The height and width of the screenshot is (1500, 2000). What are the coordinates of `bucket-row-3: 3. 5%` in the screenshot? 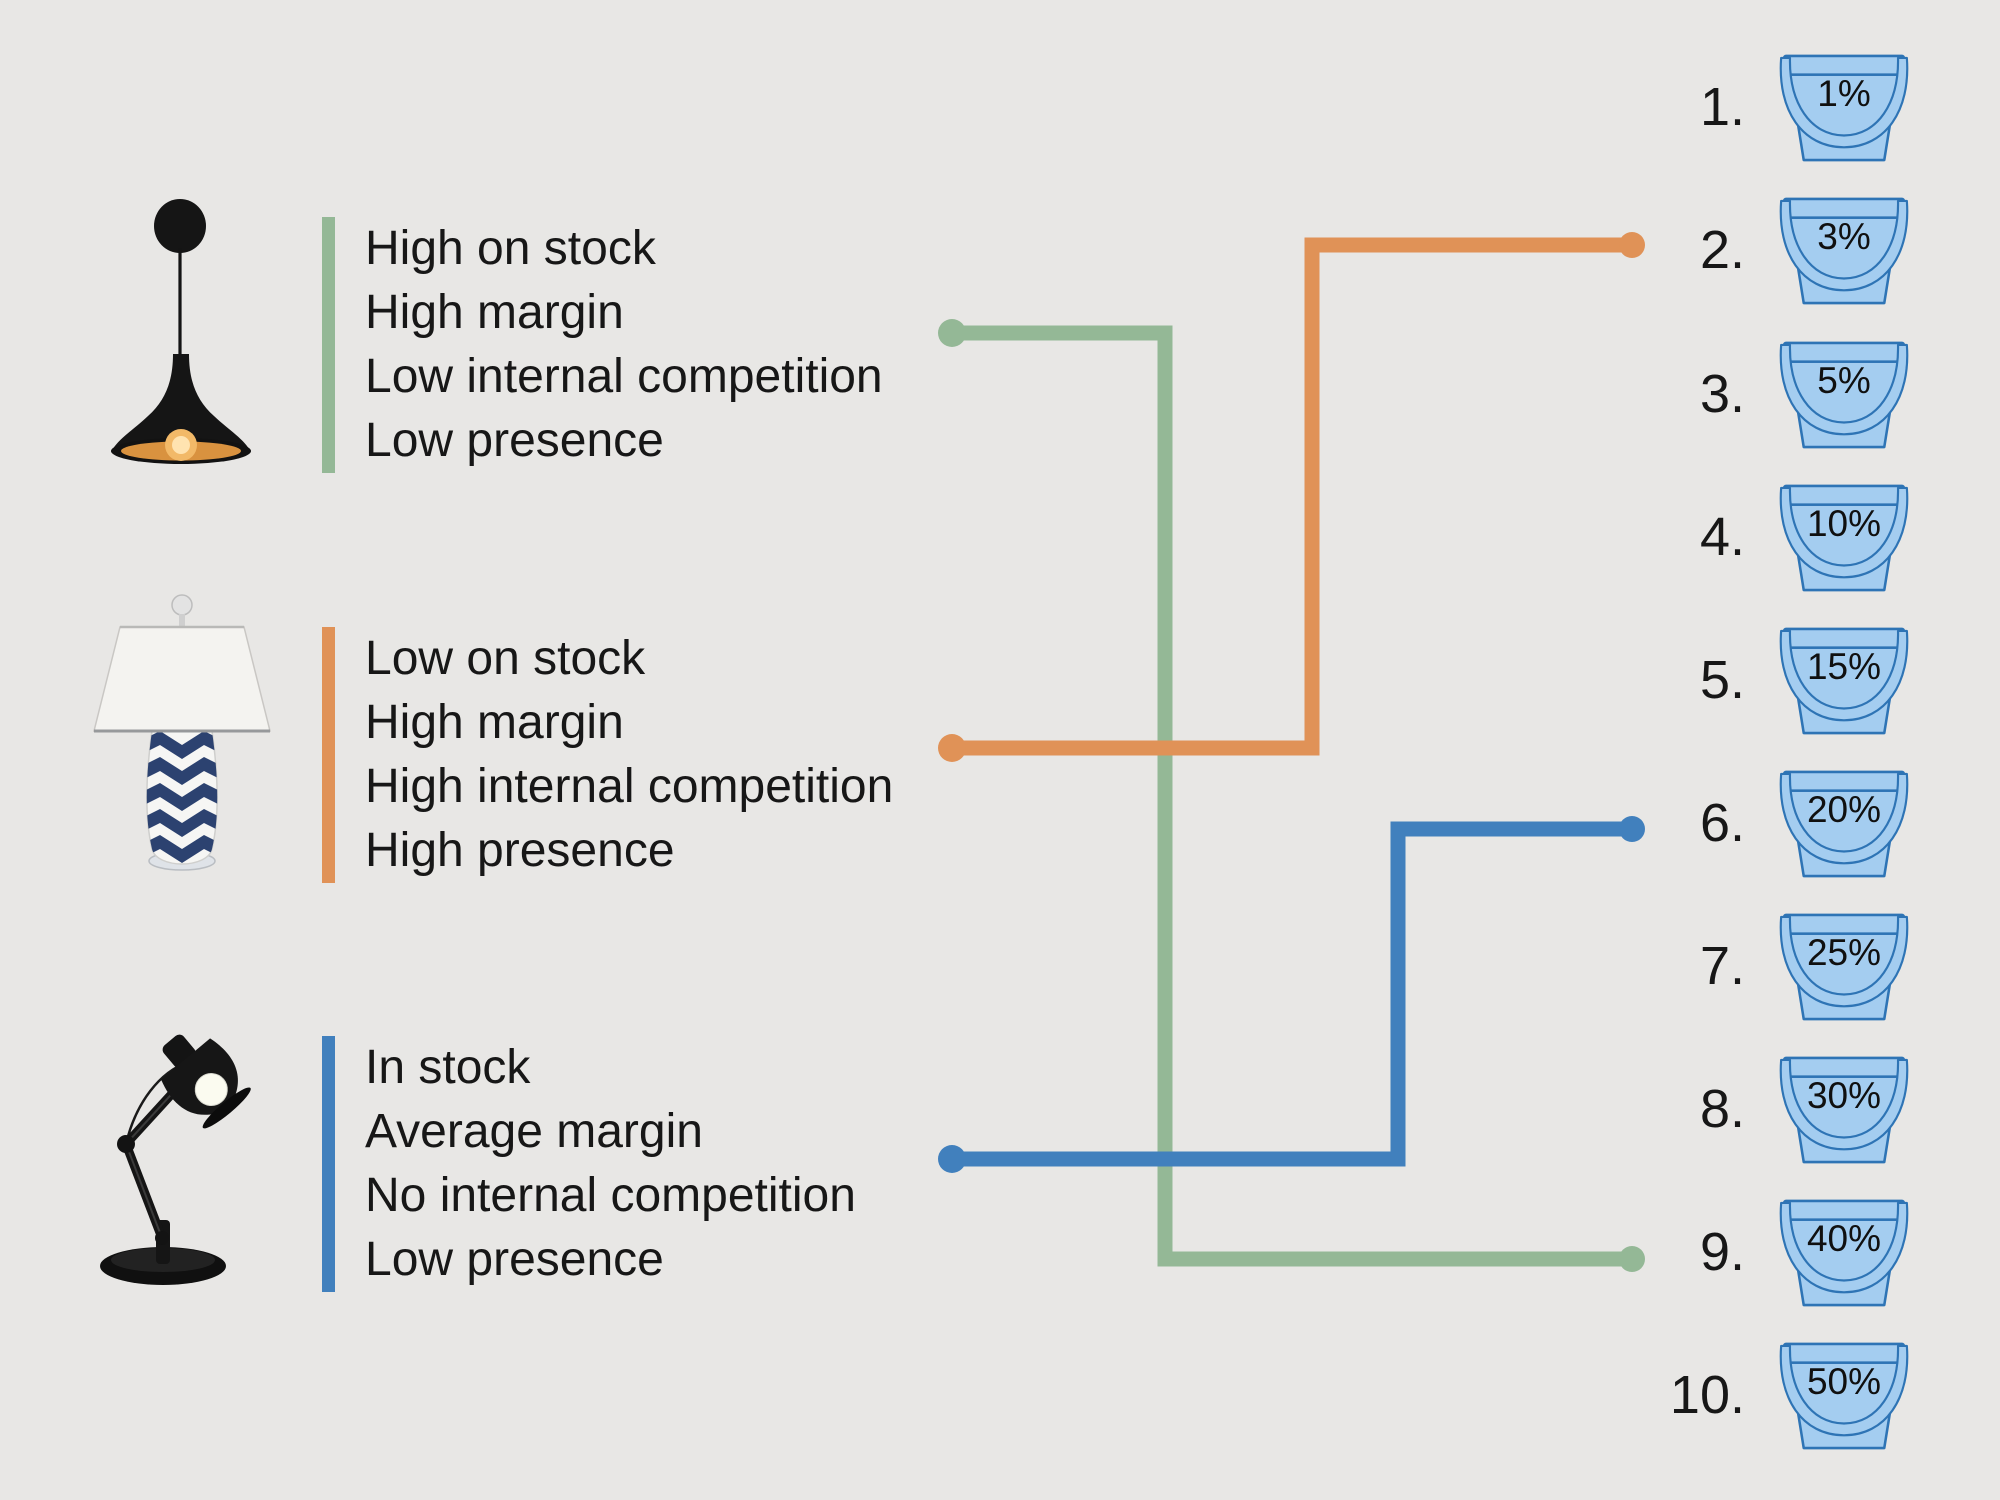 It's located at (1785, 394).